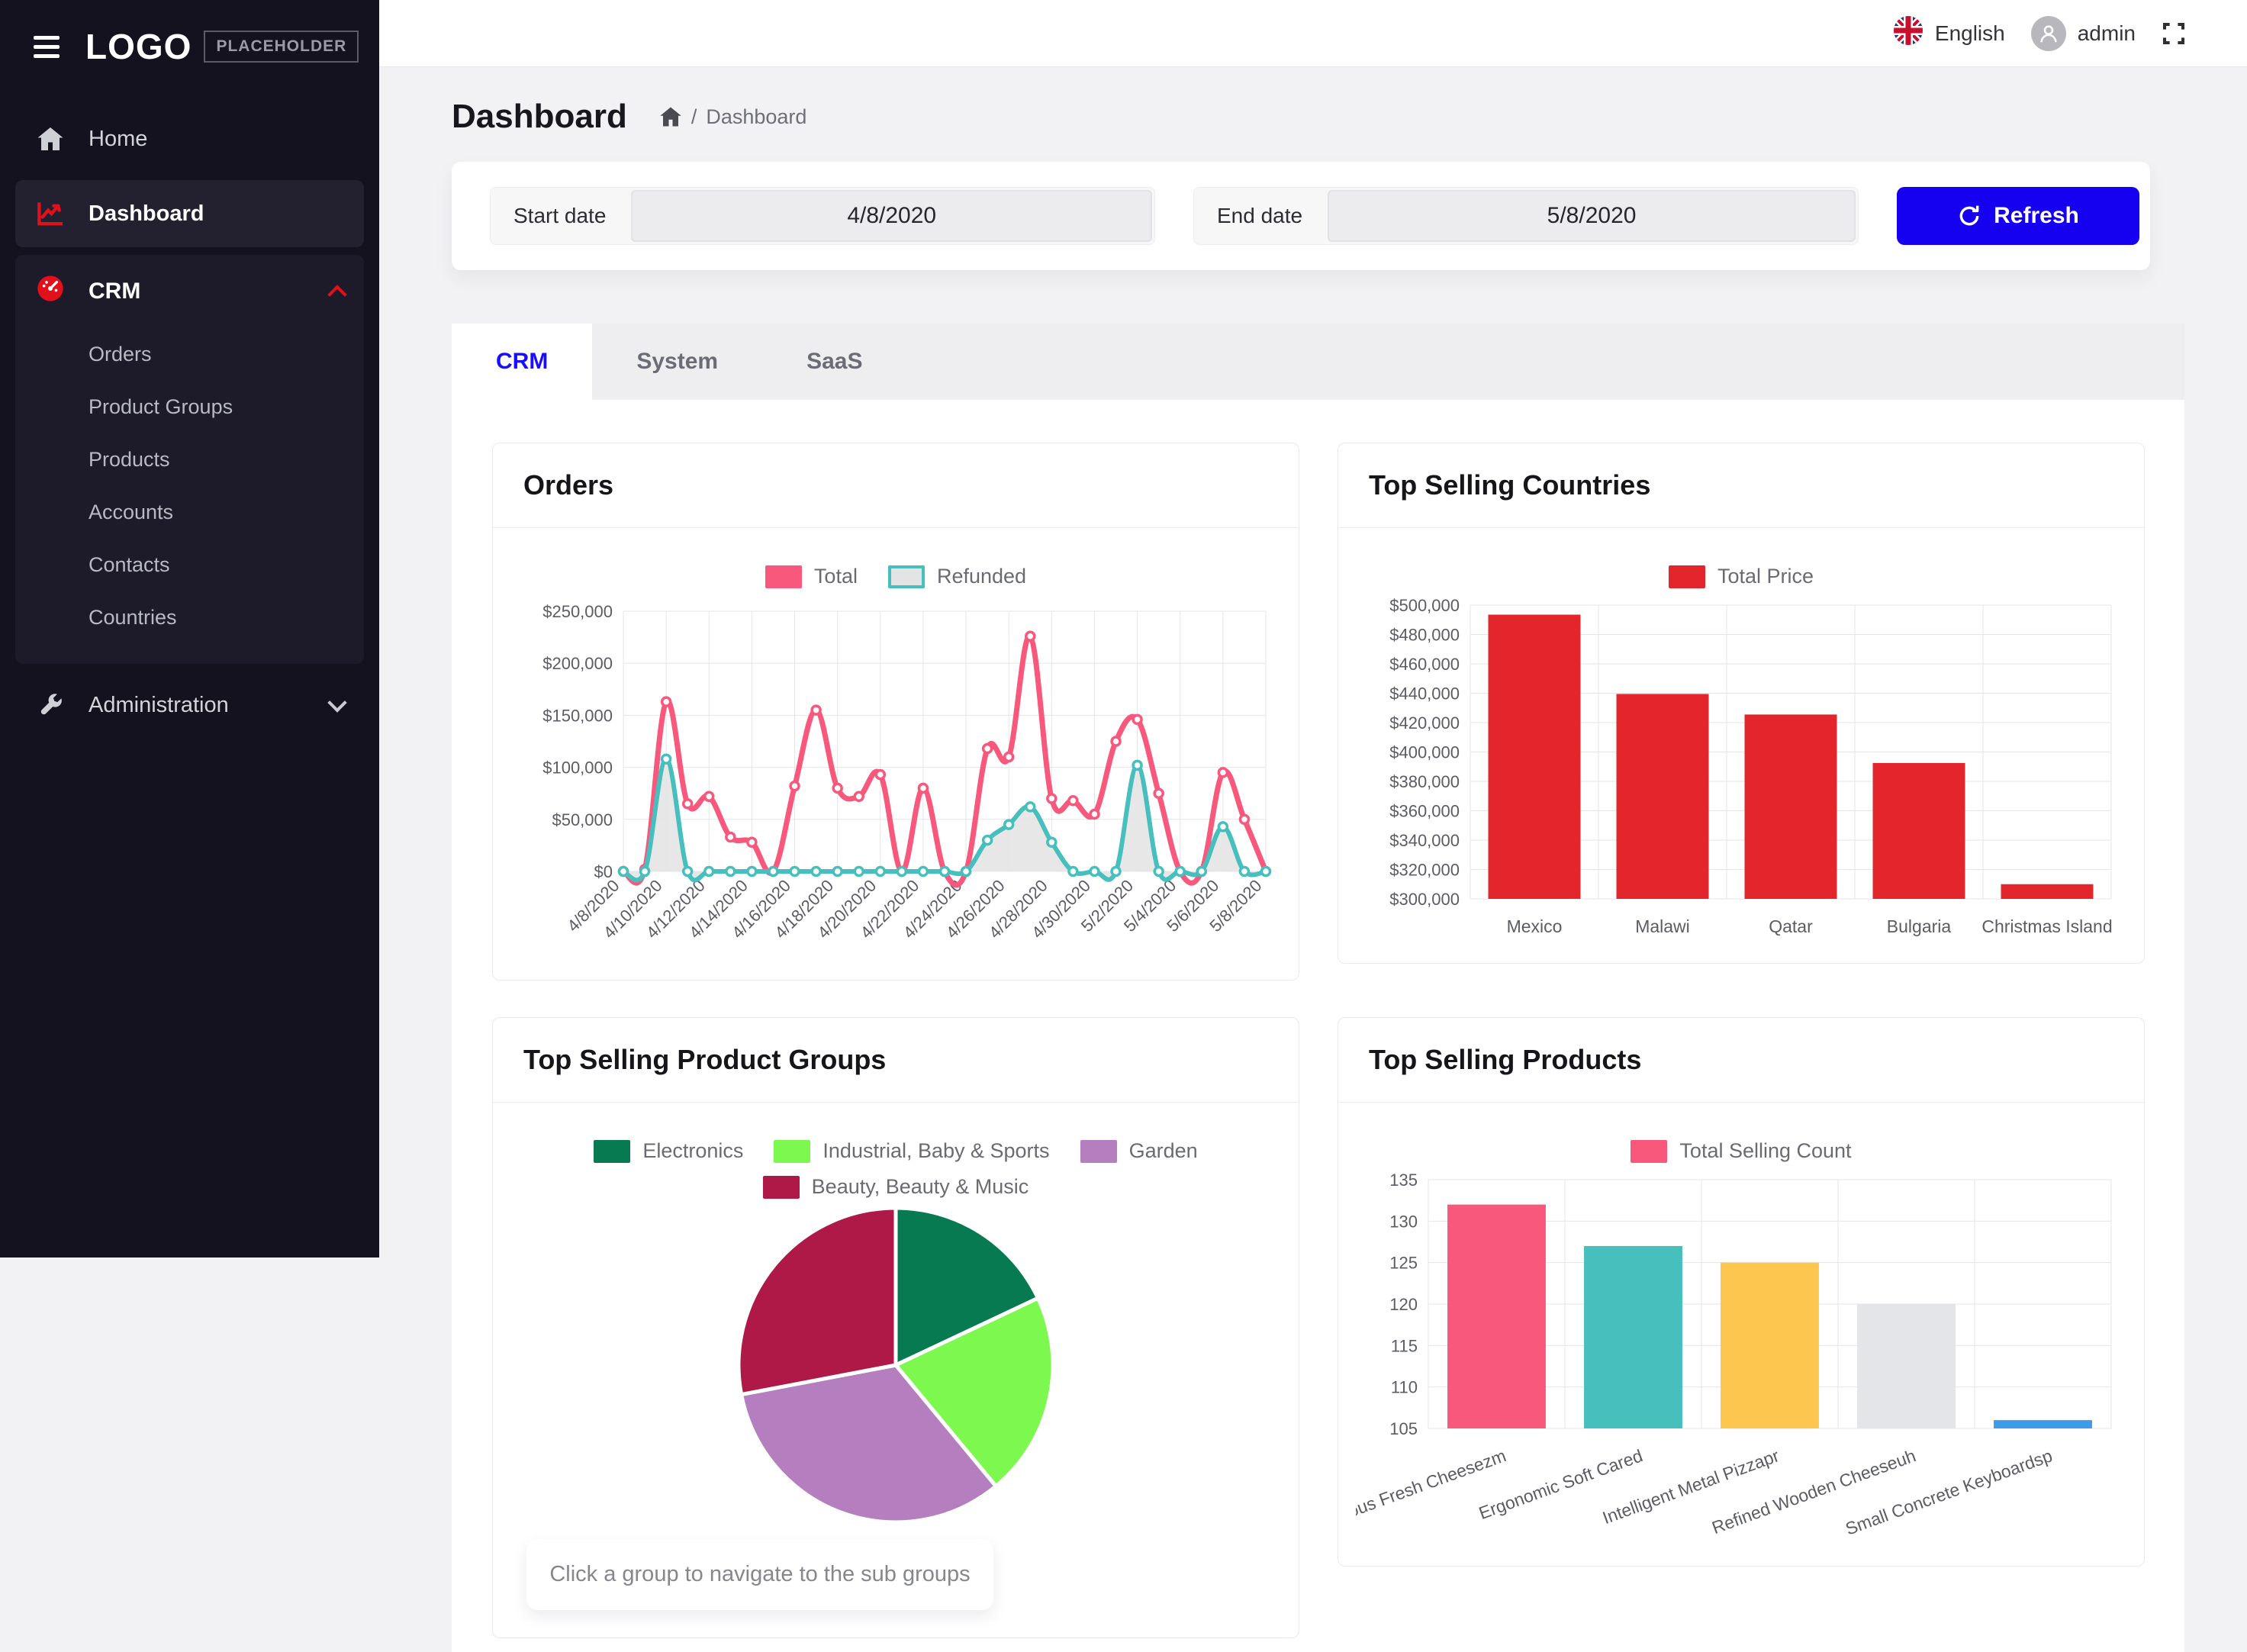  I want to click on sidebar-item-crm: CRM, so click(189, 291).